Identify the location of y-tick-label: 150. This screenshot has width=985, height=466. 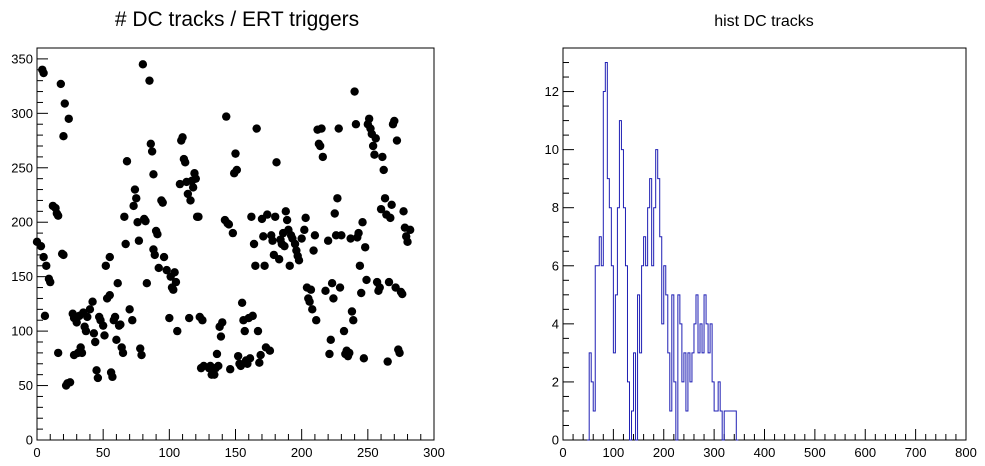
(22, 276).